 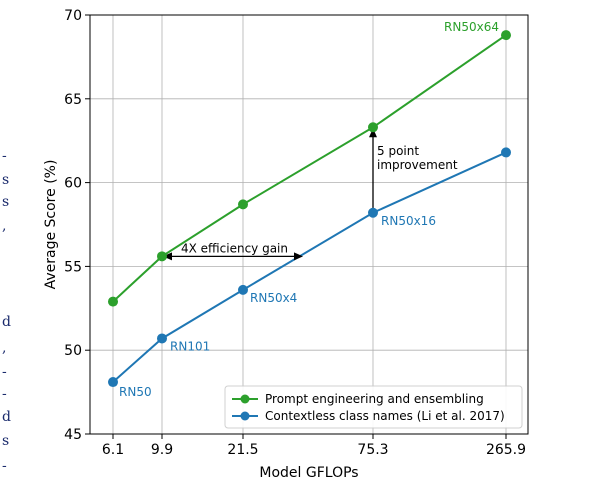 I want to click on point-label: RN50, so click(x=135, y=392).